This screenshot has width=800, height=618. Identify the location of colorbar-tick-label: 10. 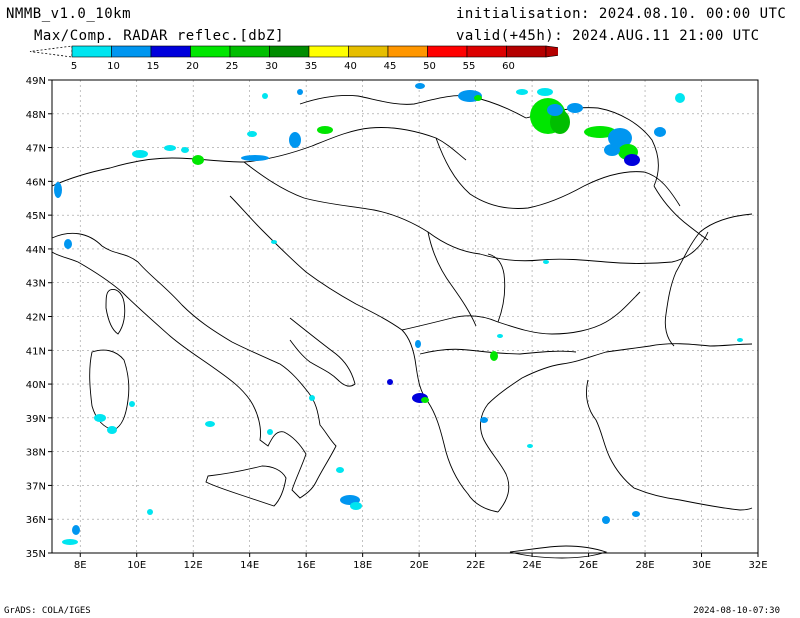
(113, 66).